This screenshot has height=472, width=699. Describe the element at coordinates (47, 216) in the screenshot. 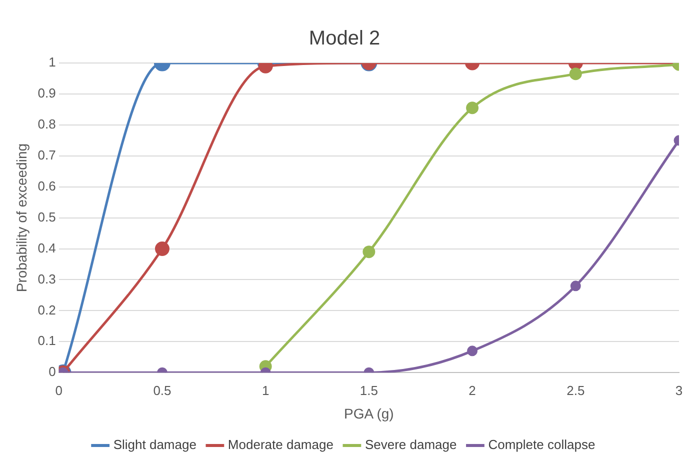

I see `y-tick-label: 0.5` at that location.